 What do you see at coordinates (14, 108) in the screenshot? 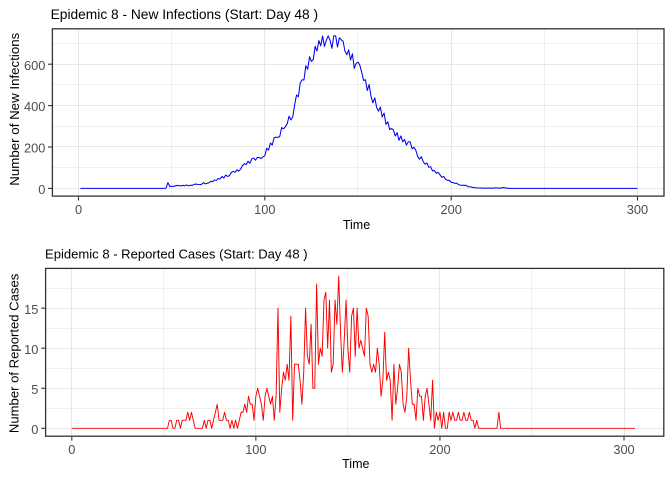
I see `svg-text: Number of New Infections` at bounding box center [14, 108].